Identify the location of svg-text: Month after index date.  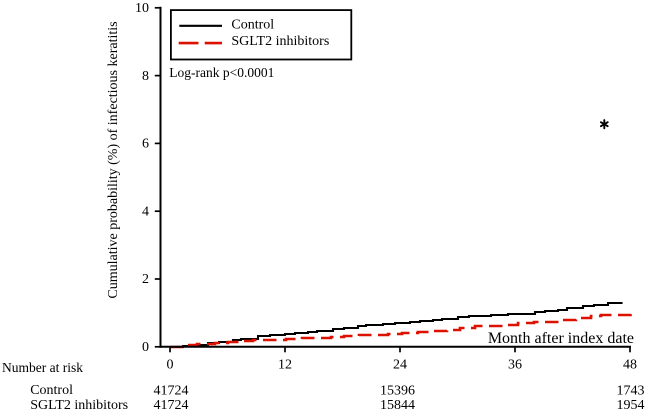
(561, 338).